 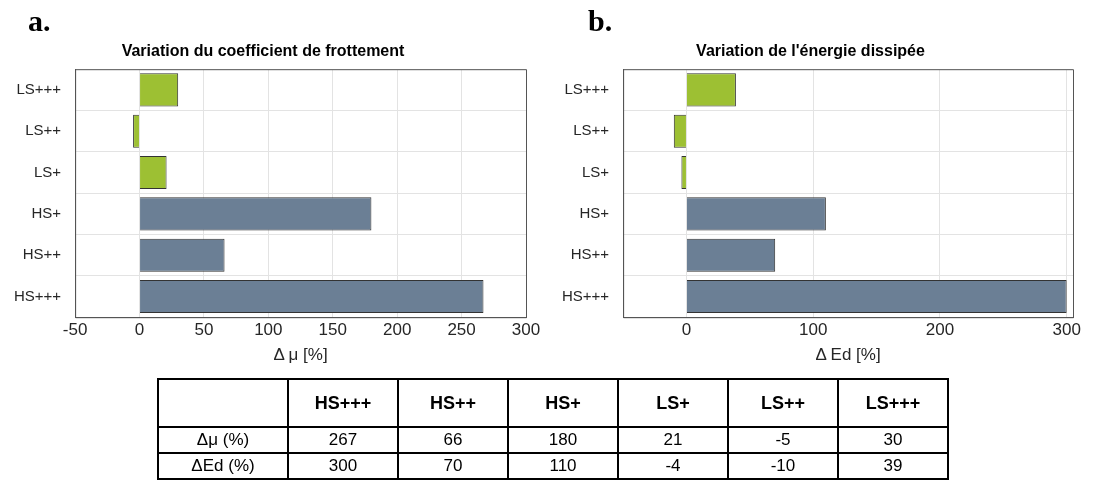 I want to click on data-label: 267, so click(x=343, y=440).